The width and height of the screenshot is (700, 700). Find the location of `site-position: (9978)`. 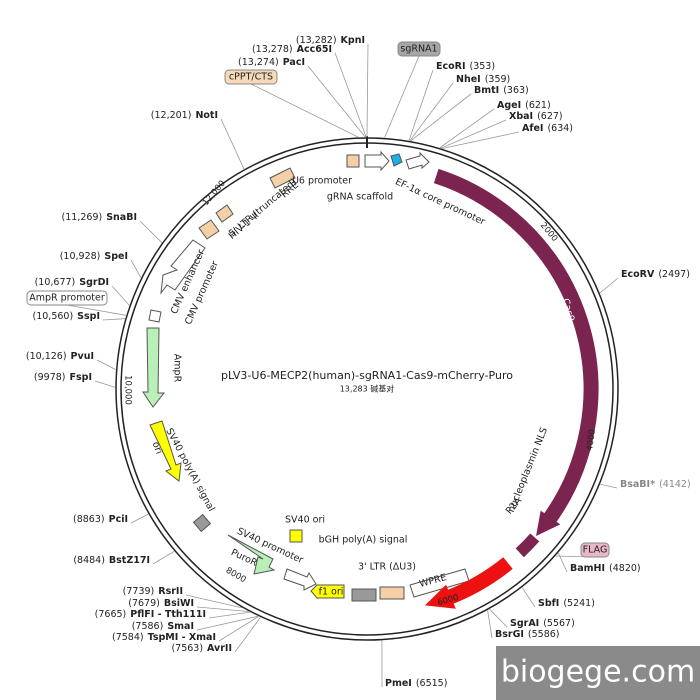

site-position: (9978) is located at coordinates (50, 377).